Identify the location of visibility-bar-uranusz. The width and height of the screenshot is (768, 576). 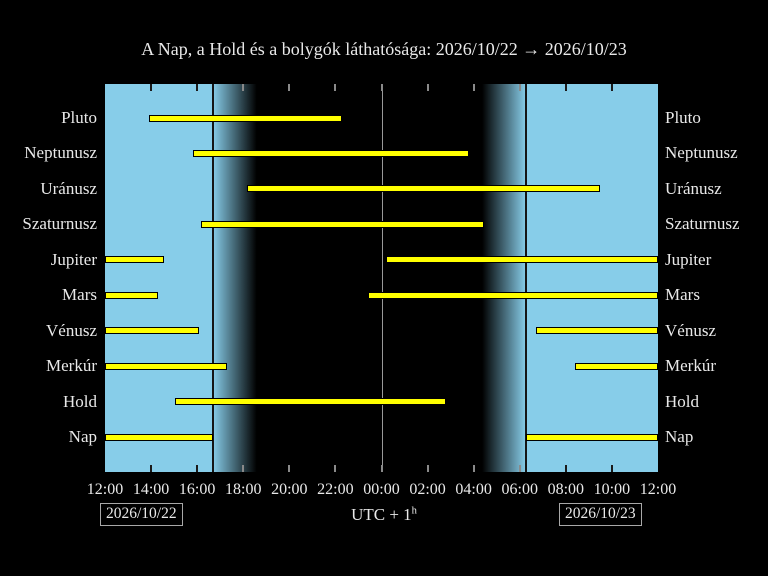
(423, 189).